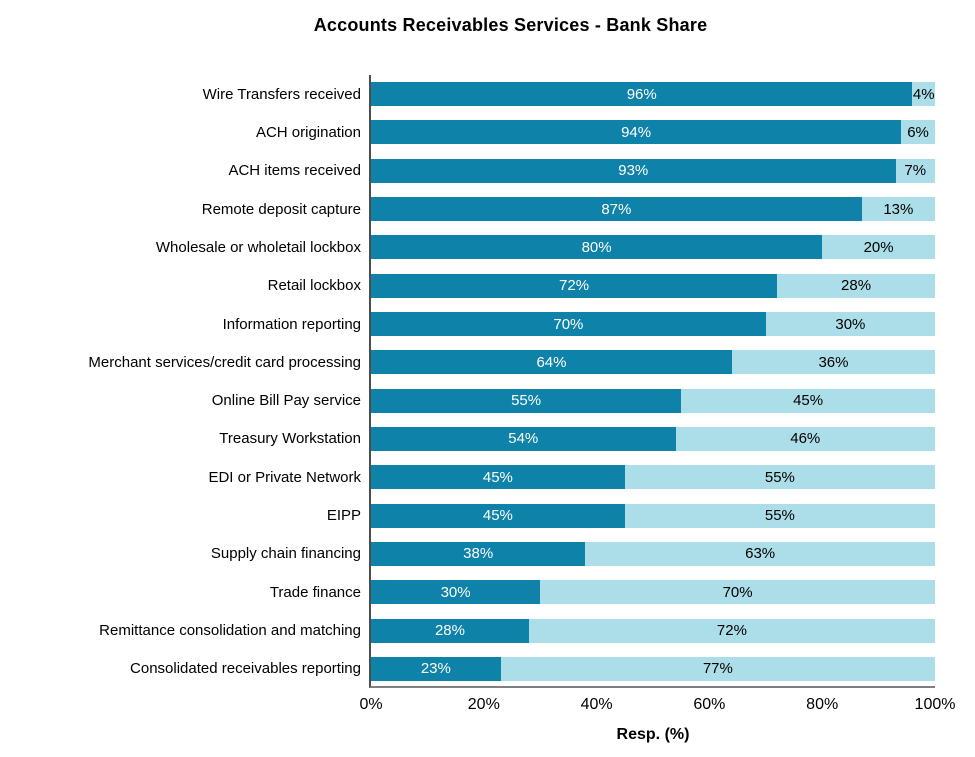 This screenshot has width=975, height=757. I want to click on value-label: 46%, so click(805, 439).